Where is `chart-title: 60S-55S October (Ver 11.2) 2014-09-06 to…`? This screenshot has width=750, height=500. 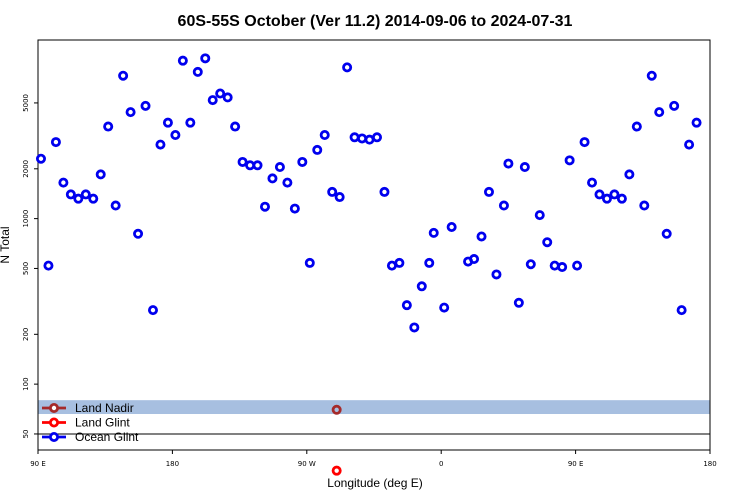
chart-title: 60S-55S October (Ver 11.2) 2014-09-06 to… is located at coordinates (375, 21).